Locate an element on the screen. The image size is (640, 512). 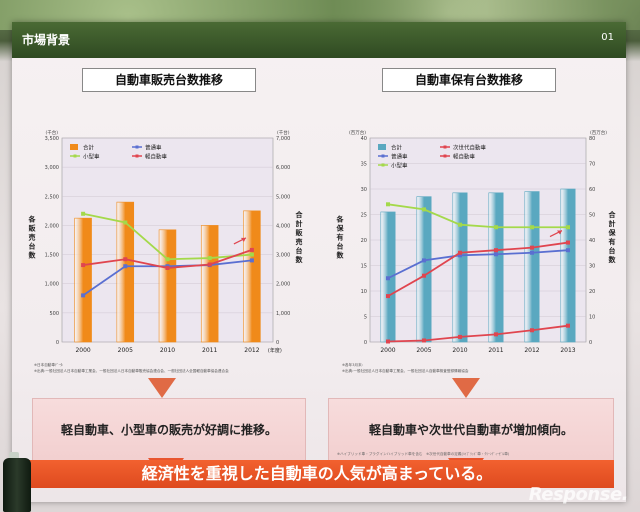
left-tick-label: 10 is located at coordinates (364, 292).